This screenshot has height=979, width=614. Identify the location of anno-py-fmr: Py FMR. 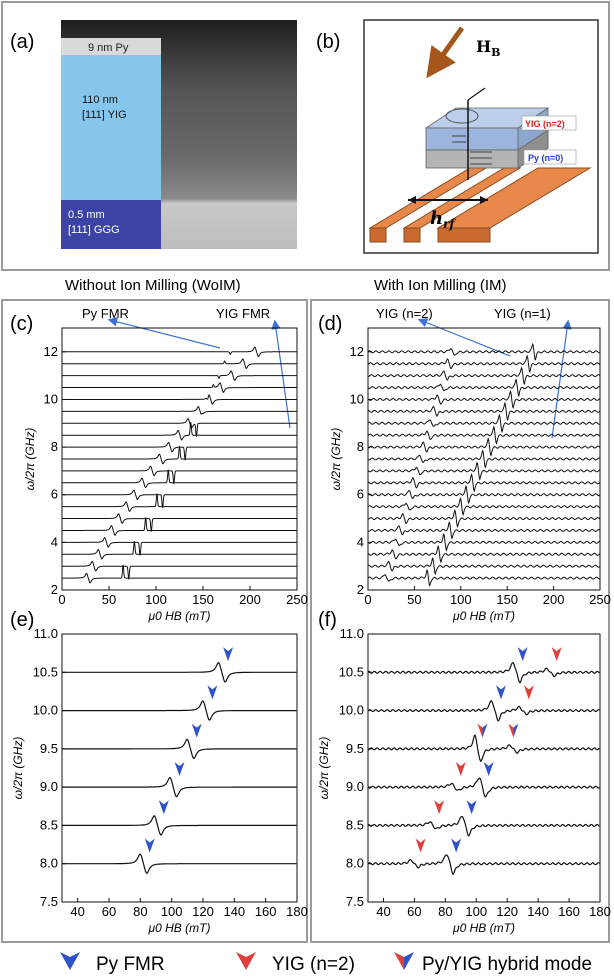
(105, 313).